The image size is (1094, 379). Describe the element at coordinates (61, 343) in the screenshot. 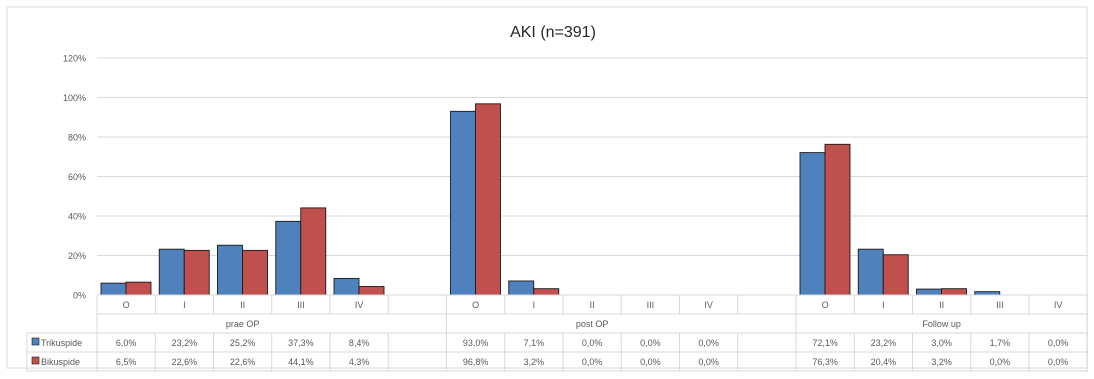

I see `legend-label-trikuspide: Trikuspide` at that location.